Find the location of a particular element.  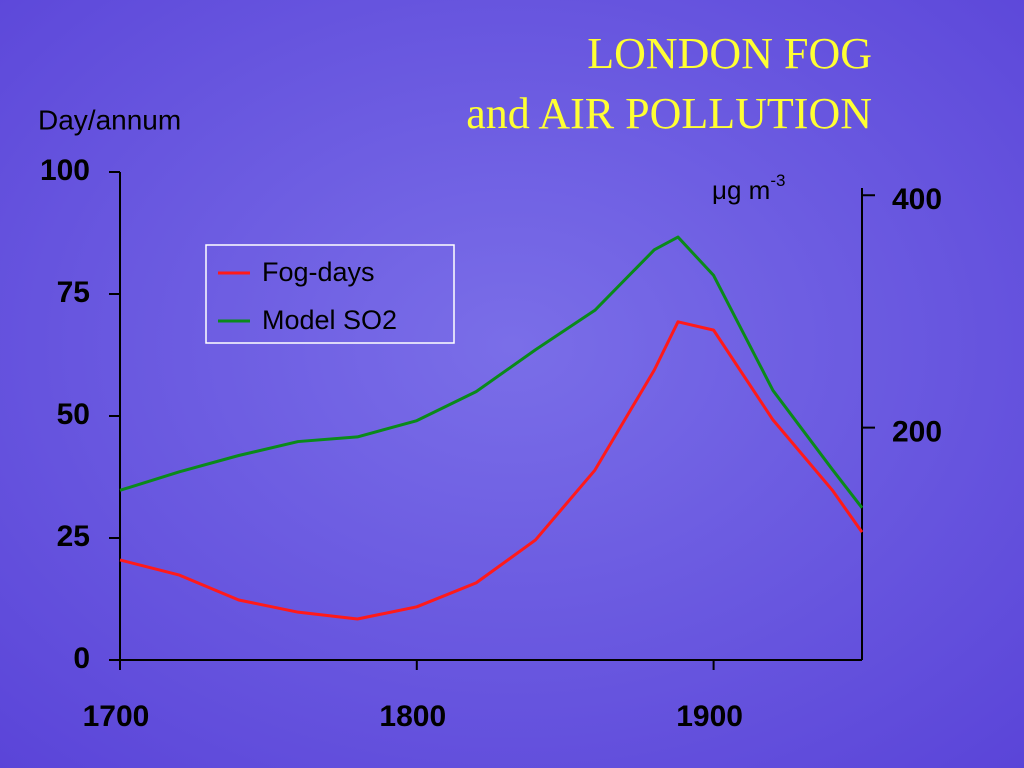

y-tick-label: 50 is located at coordinates (73, 414).